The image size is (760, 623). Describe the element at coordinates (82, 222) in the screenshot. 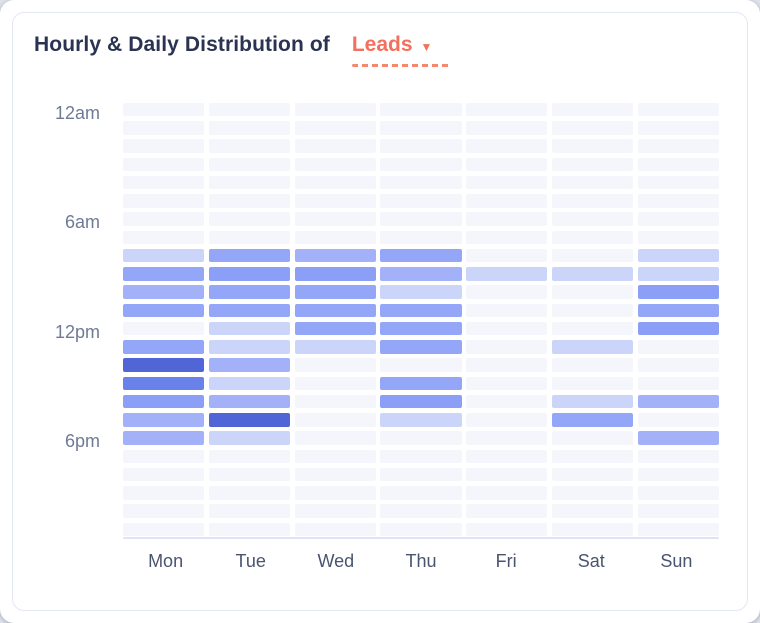

I see `y-axis-label: 6am` at that location.